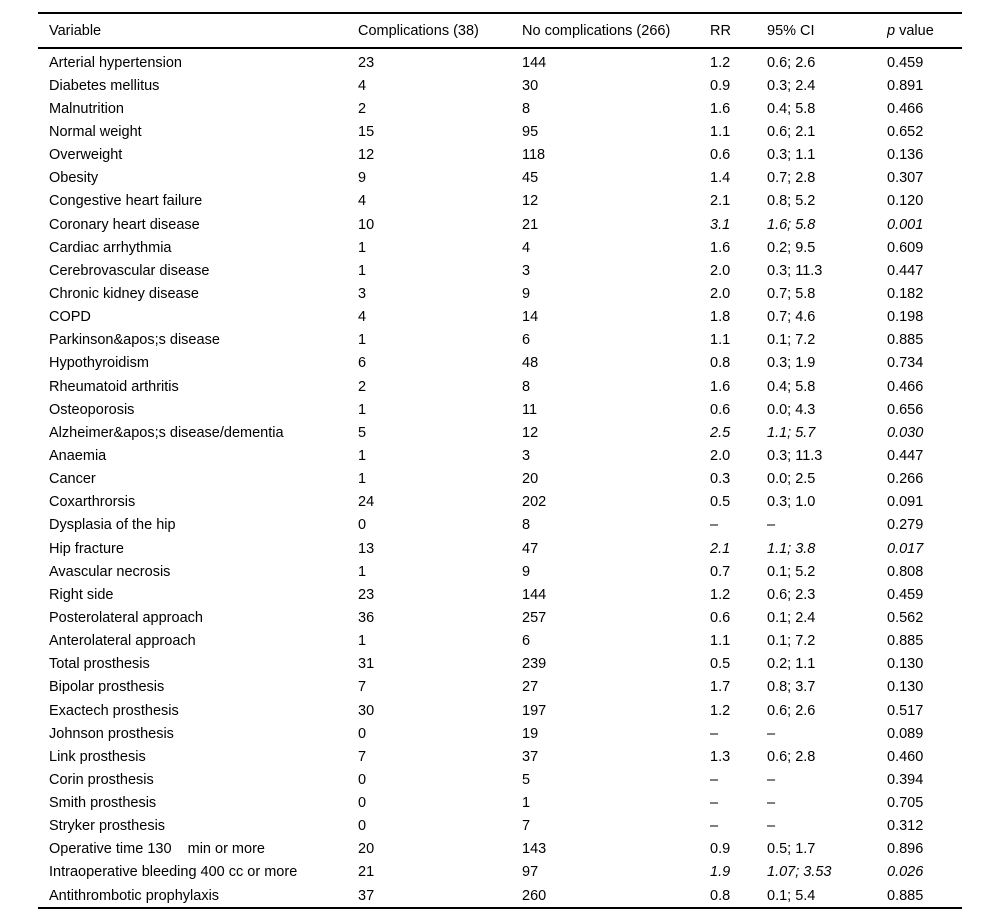 This screenshot has width=1000, height=921. What do you see at coordinates (905, 872) in the screenshot?
I see `cell-p: 0.026` at bounding box center [905, 872].